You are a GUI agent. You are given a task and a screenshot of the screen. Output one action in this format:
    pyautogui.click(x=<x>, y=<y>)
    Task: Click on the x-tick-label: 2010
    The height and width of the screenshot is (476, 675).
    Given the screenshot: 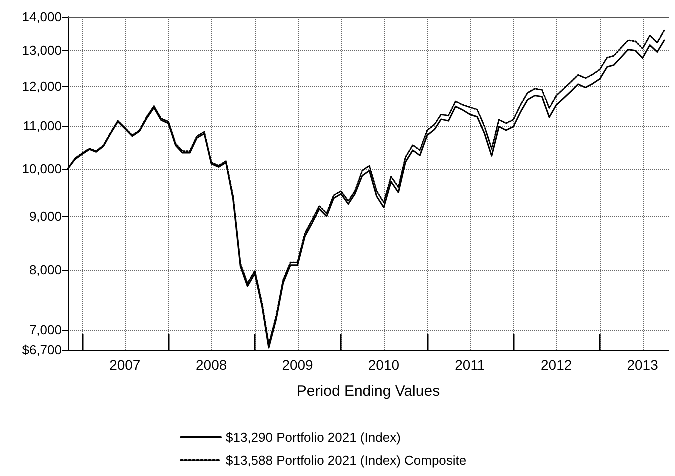 What is the action you would take?
    pyautogui.click(x=384, y=365)
    